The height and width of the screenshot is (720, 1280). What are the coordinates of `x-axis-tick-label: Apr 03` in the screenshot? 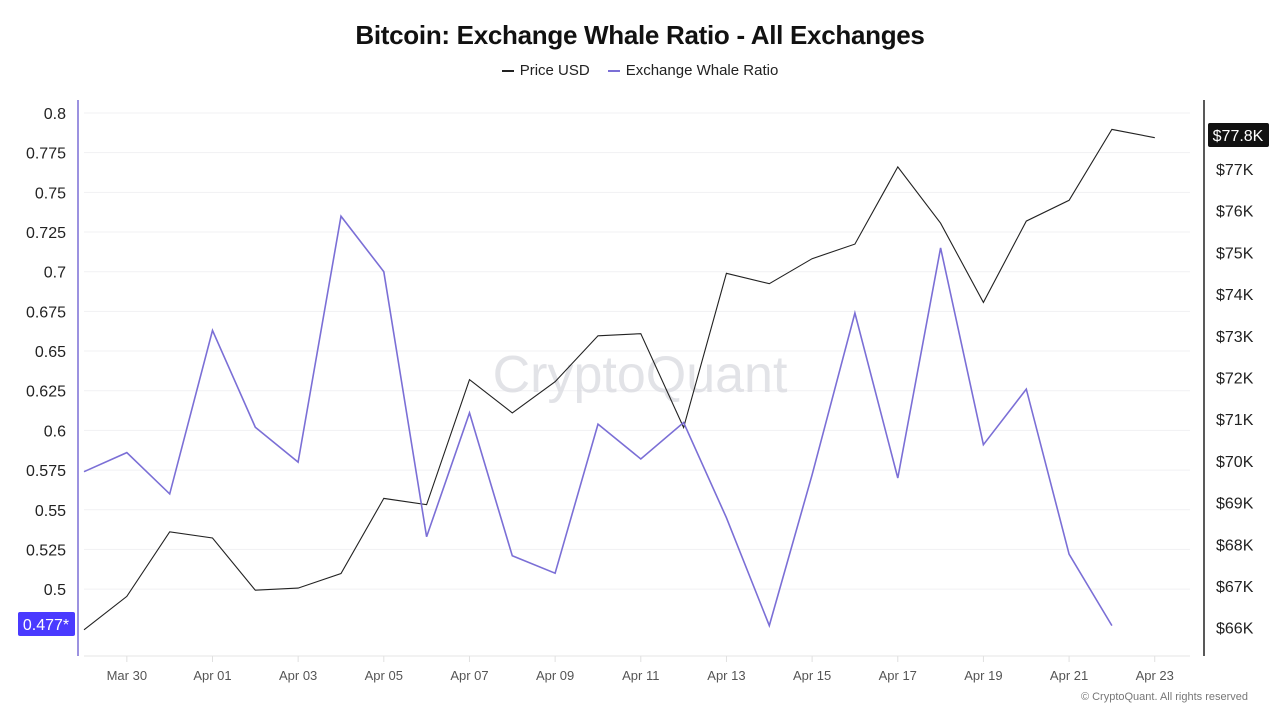 It's located at (298, 675).